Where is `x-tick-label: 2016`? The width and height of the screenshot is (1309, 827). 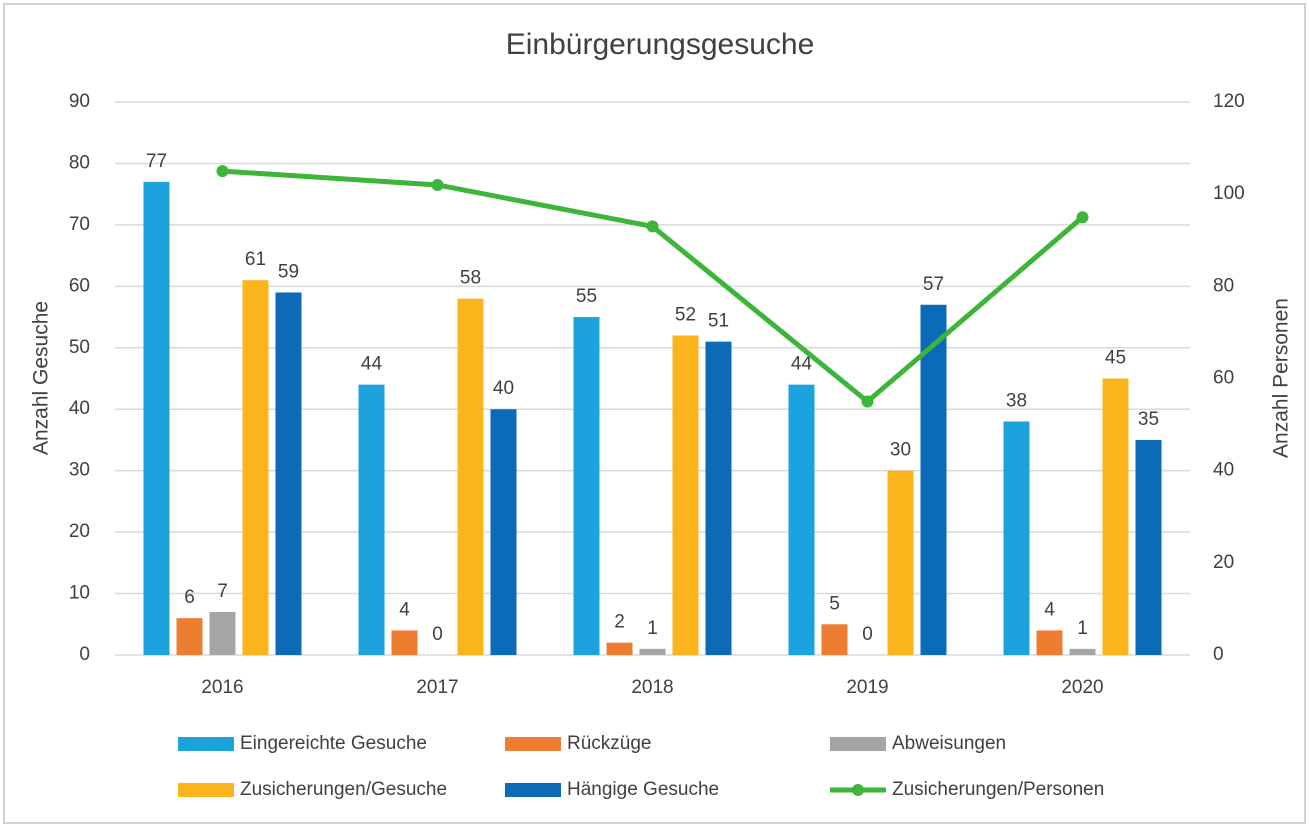
x-tick-label: 2016 is located at coordinates (222, 687).